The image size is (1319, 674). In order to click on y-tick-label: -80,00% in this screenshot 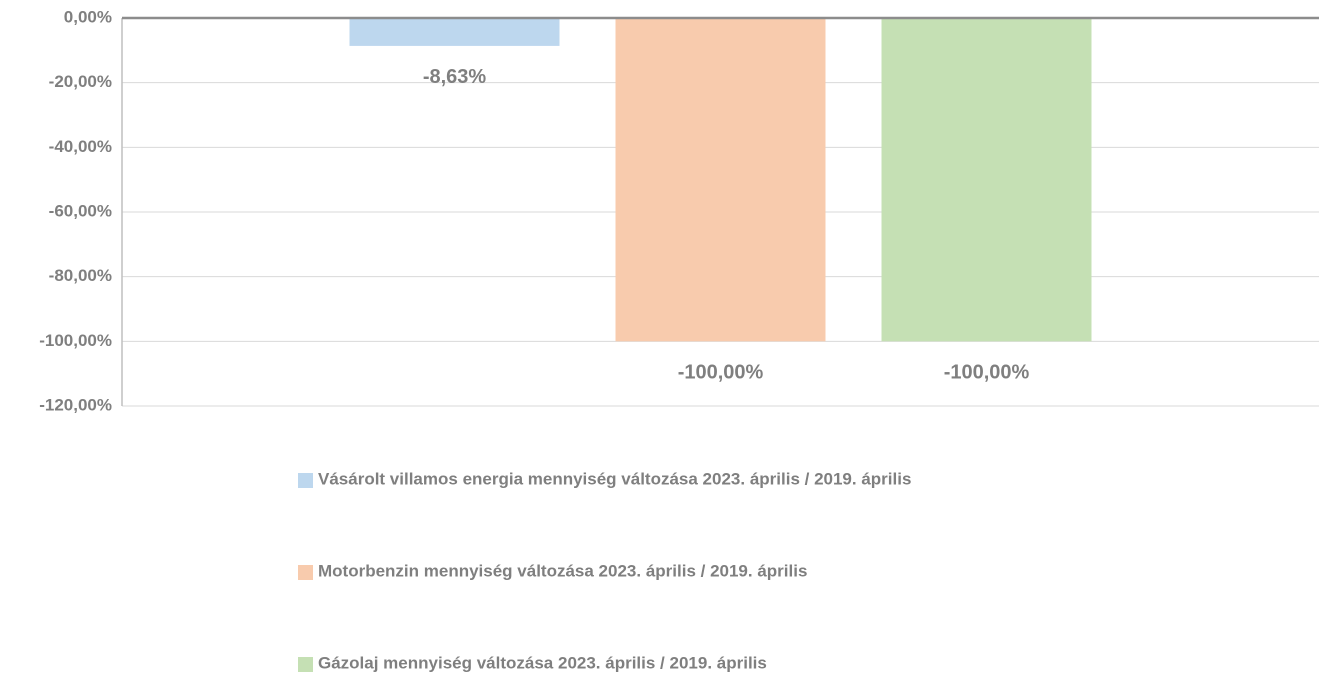, I will do `click(80, 275)`.